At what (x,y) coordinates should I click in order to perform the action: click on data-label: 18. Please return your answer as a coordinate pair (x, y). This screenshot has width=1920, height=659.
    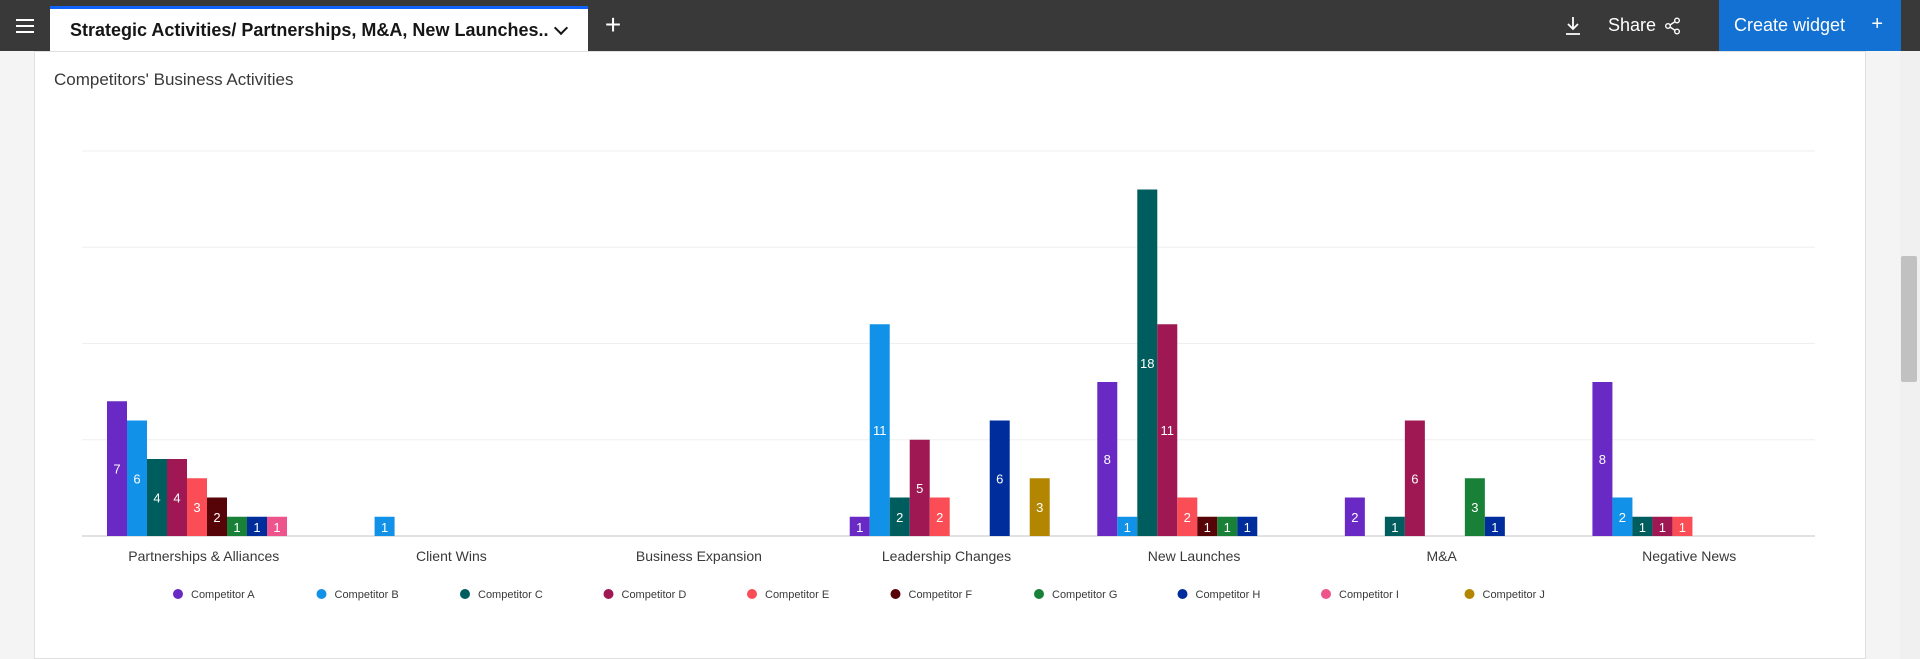
    Looking at the image, I should click on (1147, 363).